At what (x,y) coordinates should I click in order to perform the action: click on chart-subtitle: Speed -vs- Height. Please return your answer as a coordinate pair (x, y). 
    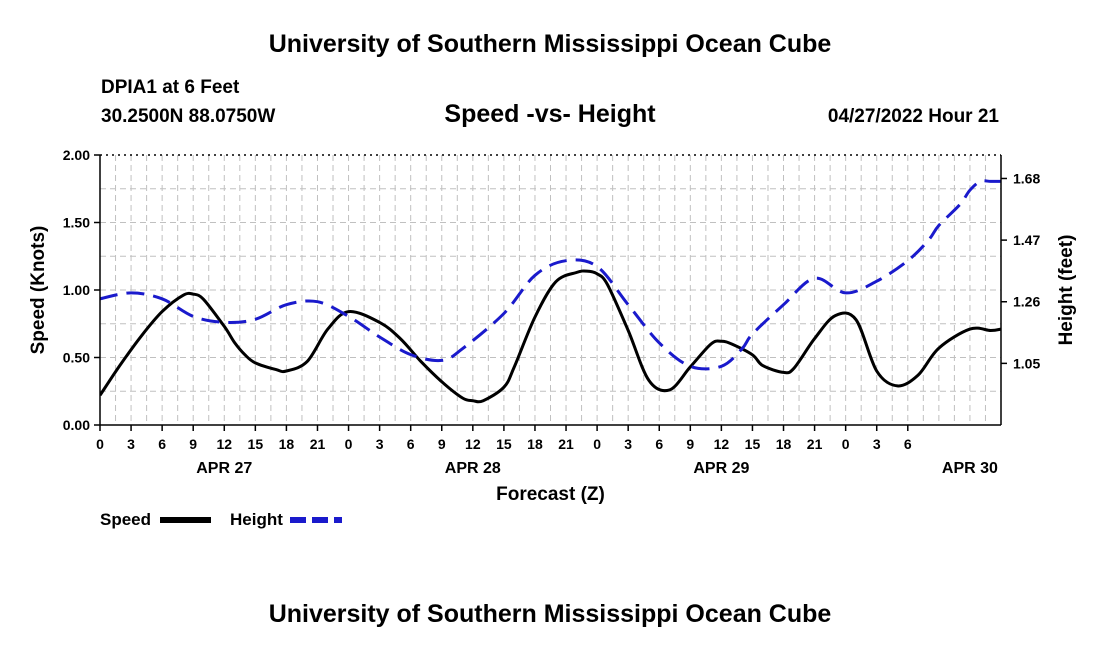
    Looking at the image, I should click on (550, 114).